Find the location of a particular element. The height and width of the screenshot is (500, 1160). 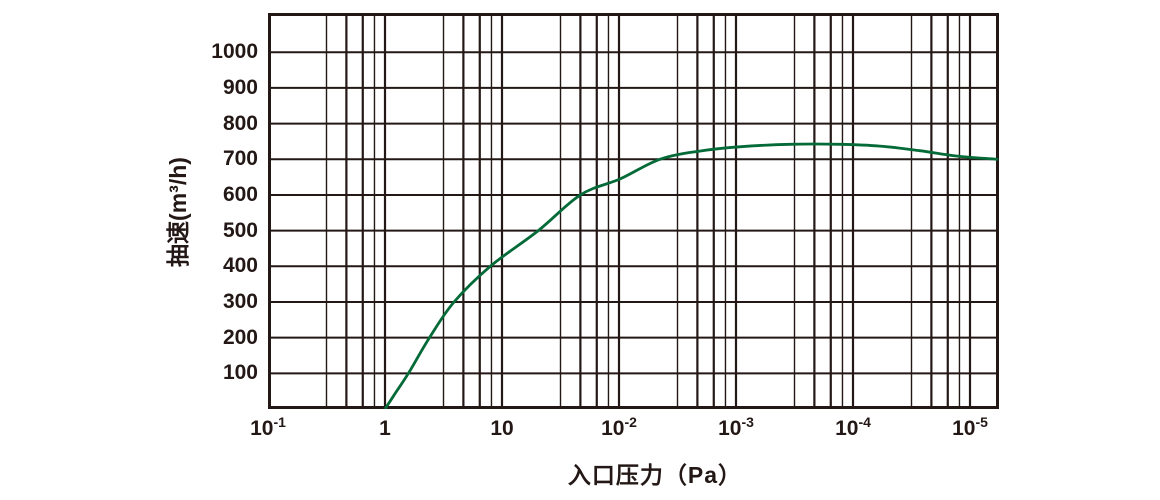

x-tick-label: 10-5 is located at coordinates (970, 427).